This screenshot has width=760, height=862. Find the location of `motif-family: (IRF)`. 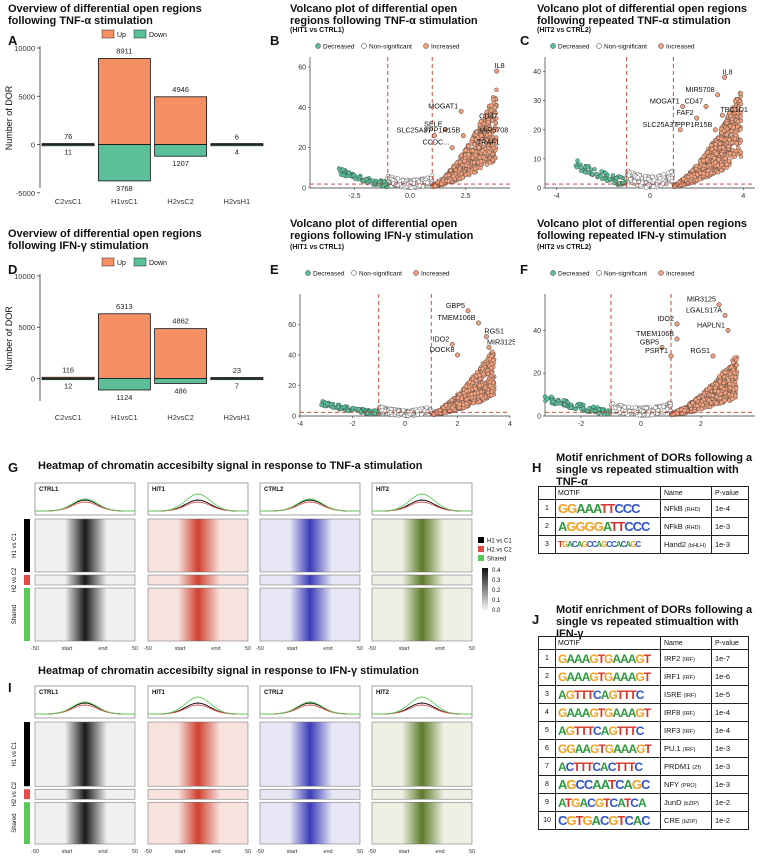

motif-family: (IRF) is located at coordinates (688, 714).